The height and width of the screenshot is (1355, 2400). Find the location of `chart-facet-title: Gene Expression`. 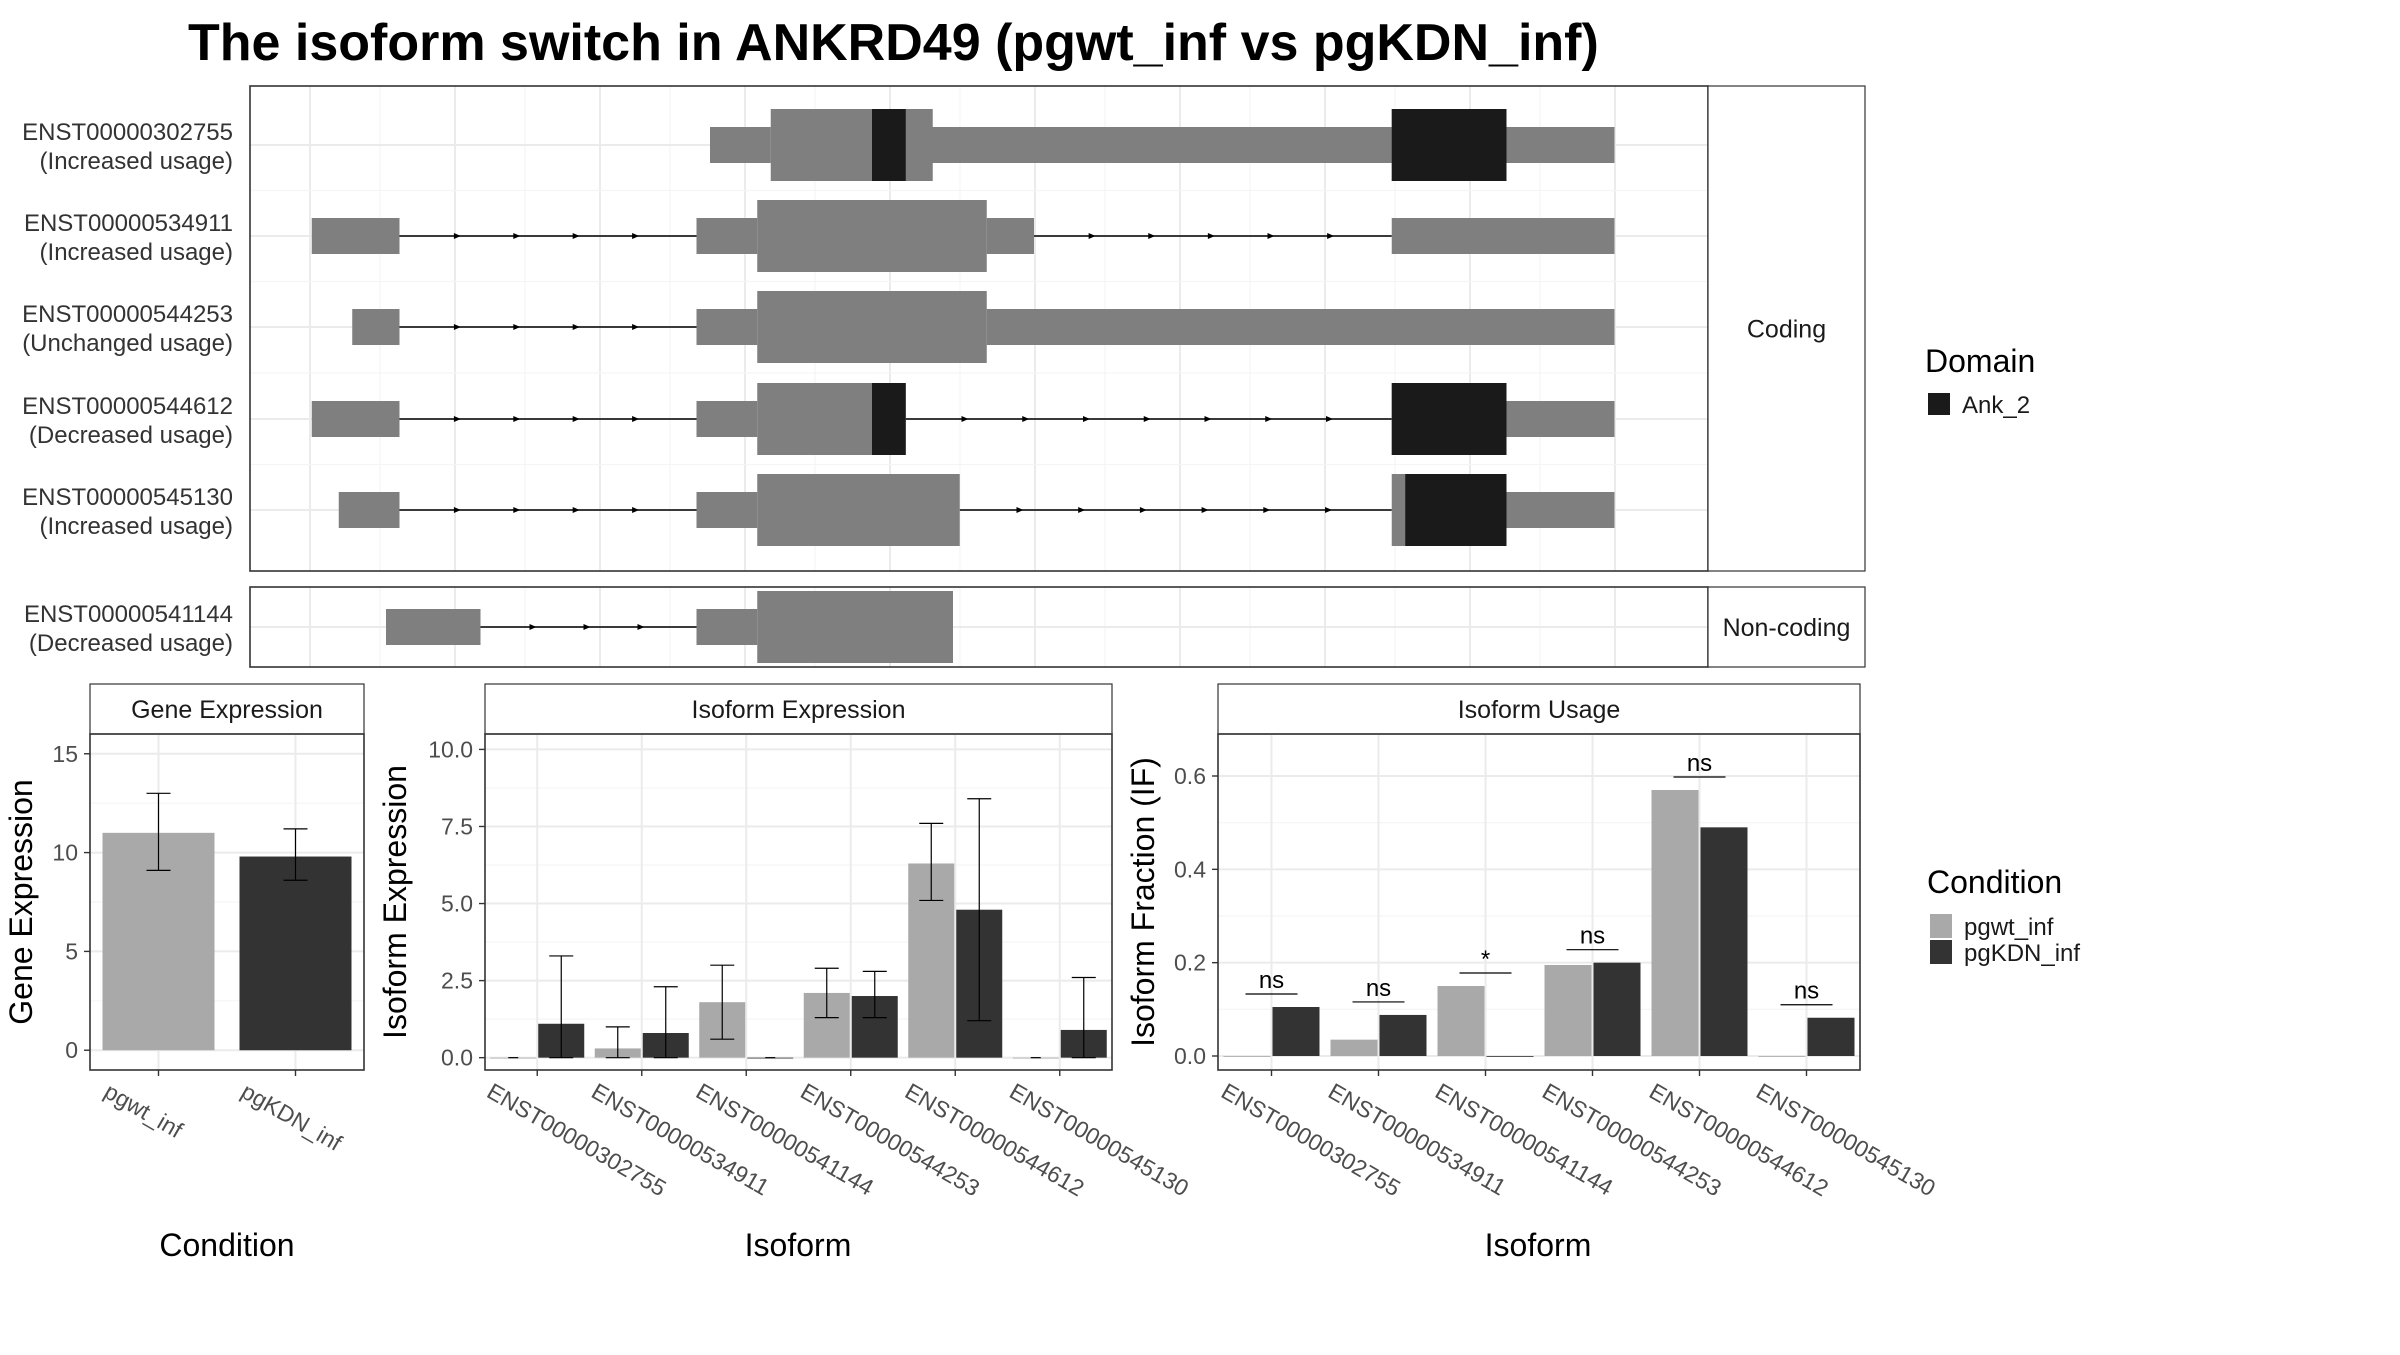

chart-facet-title: Gene Expression is located at coordinates (227, 710).